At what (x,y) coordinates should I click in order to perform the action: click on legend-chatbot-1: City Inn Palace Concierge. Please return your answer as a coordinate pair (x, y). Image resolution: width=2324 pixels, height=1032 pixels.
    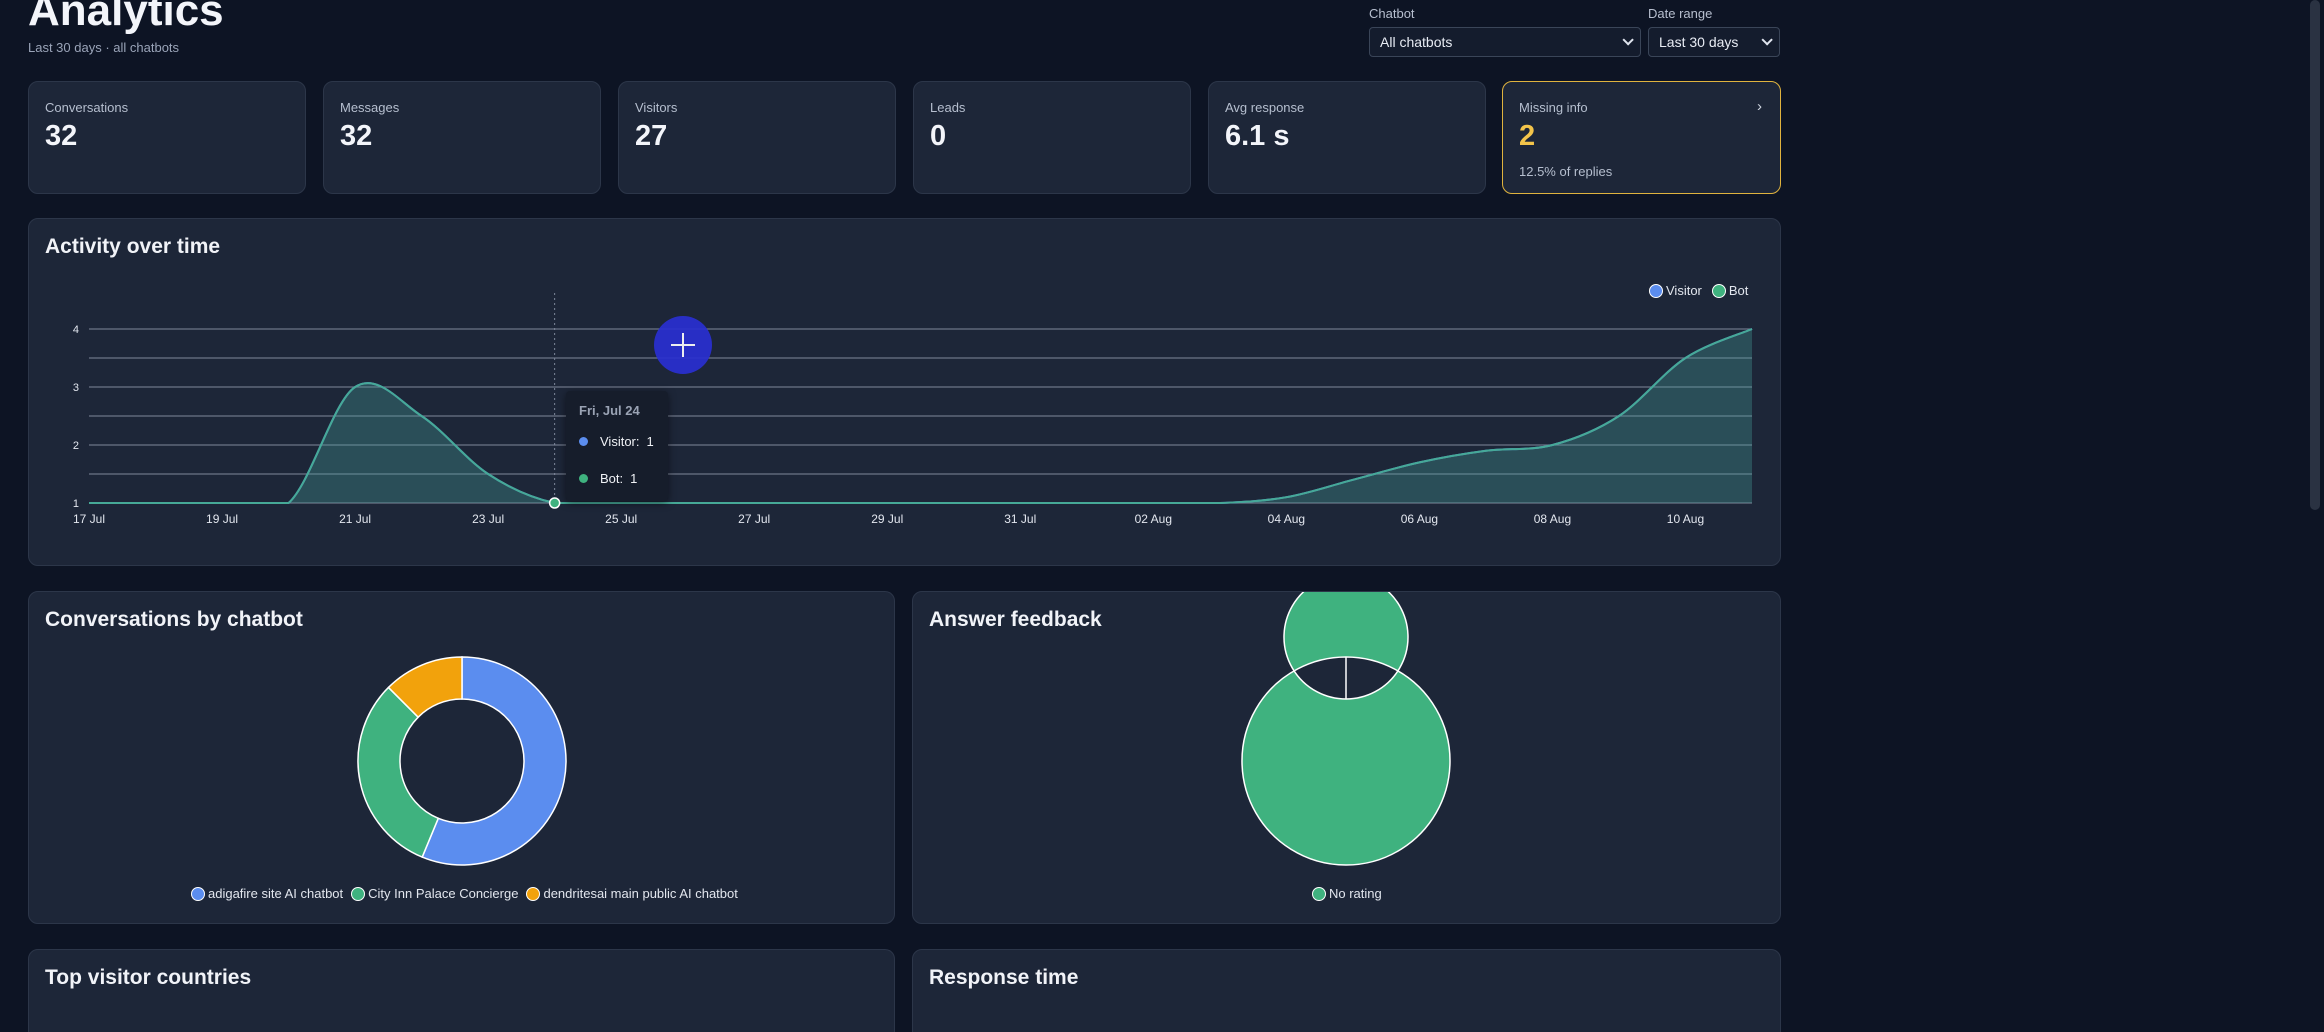
    Looking at the image, I should click on (434, 893).